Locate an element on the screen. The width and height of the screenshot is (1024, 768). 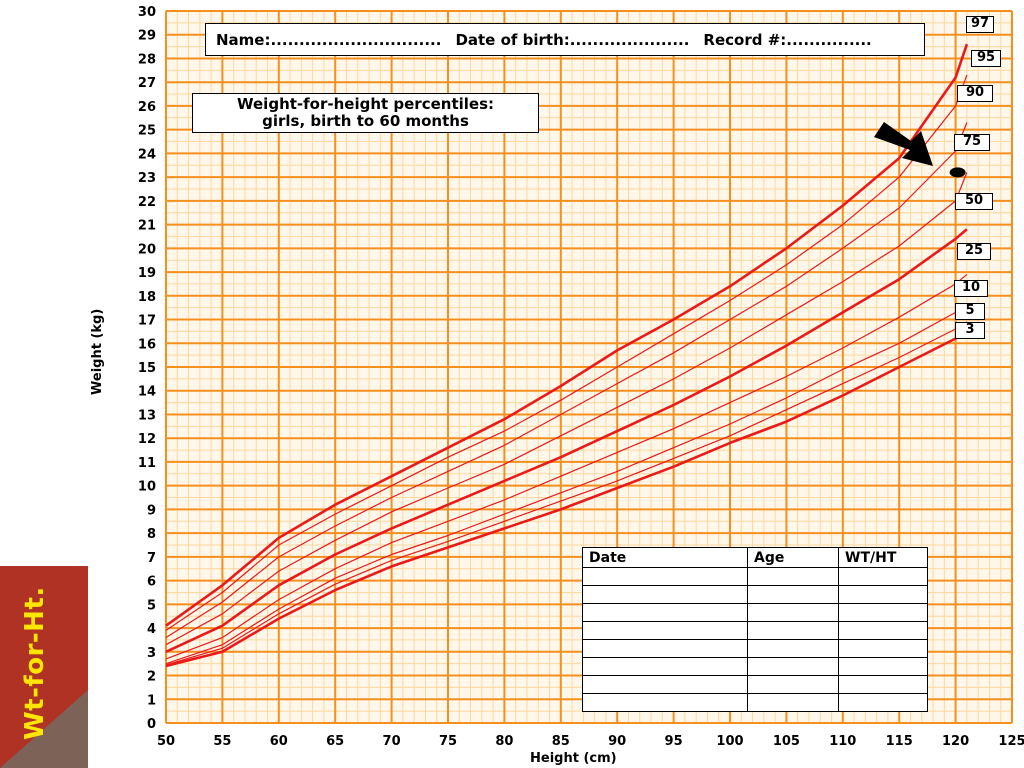
x-tick-label: 50 is located at coordinates (166, 741).